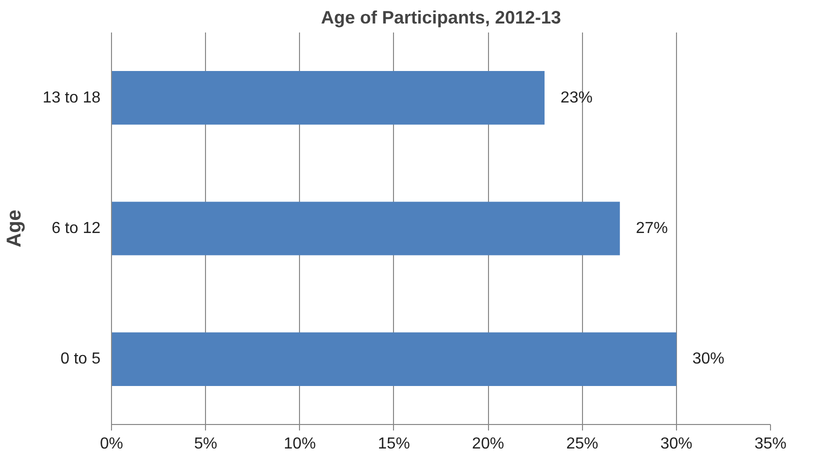 This screenshot has width=822, height=461. What do you see at coordinates (80, 359) in the screenshot?
I see `y-tick-label: 0 to 5` at bounding box center [80, 359].